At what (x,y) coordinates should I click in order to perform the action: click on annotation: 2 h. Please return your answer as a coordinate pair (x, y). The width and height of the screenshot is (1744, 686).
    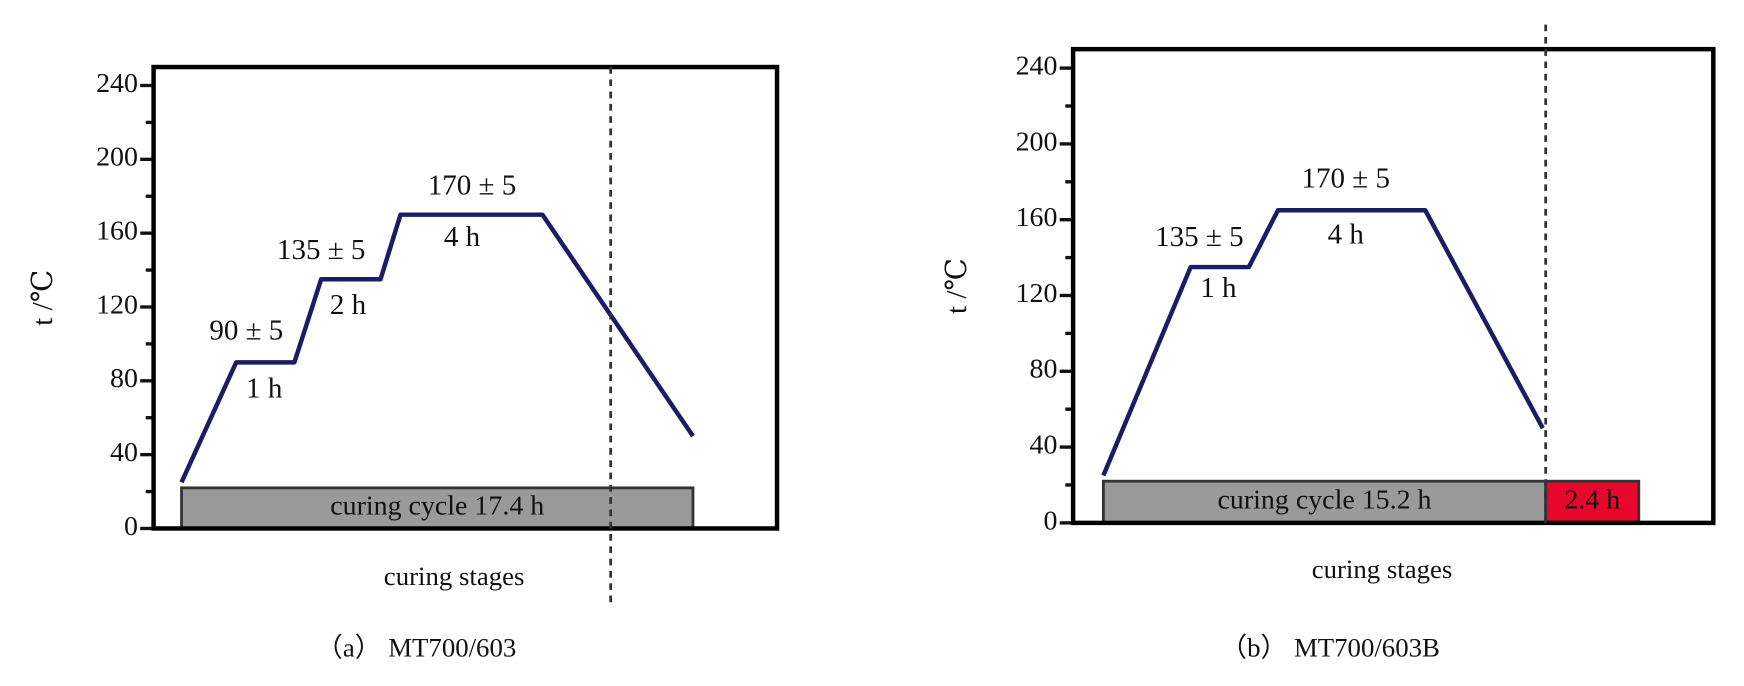
    Looking at the image, I should click on (348, 305).